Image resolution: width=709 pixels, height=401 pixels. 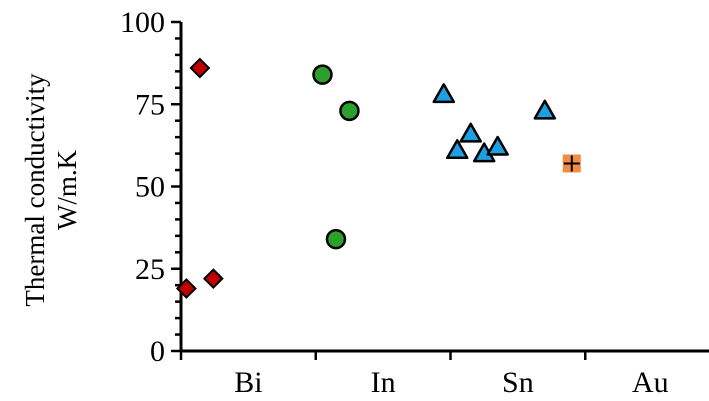 I want to click on y-tick-labels: 0 25 50 75 100, so click(x=142, y=187).